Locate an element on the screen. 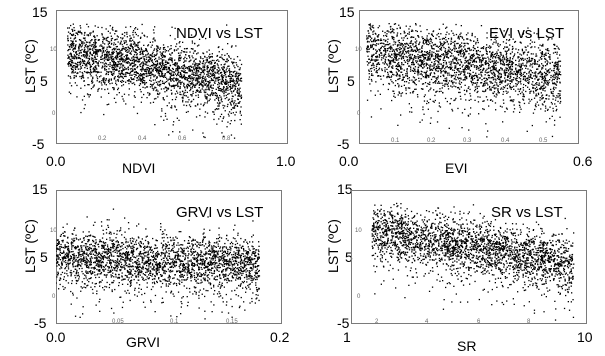 This screenshot has width=605, height=356. x-minor-tick-label: 0.2 is located at coordinates (102, 139).